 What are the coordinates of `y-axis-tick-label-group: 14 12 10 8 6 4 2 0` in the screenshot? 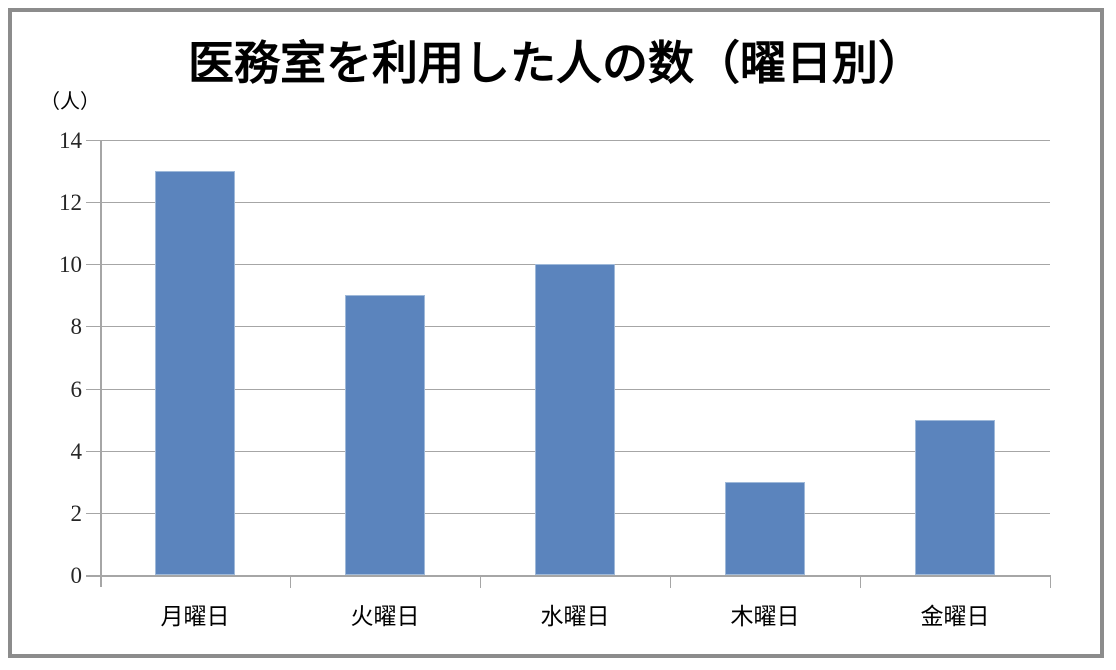 It's located at (47, 333).